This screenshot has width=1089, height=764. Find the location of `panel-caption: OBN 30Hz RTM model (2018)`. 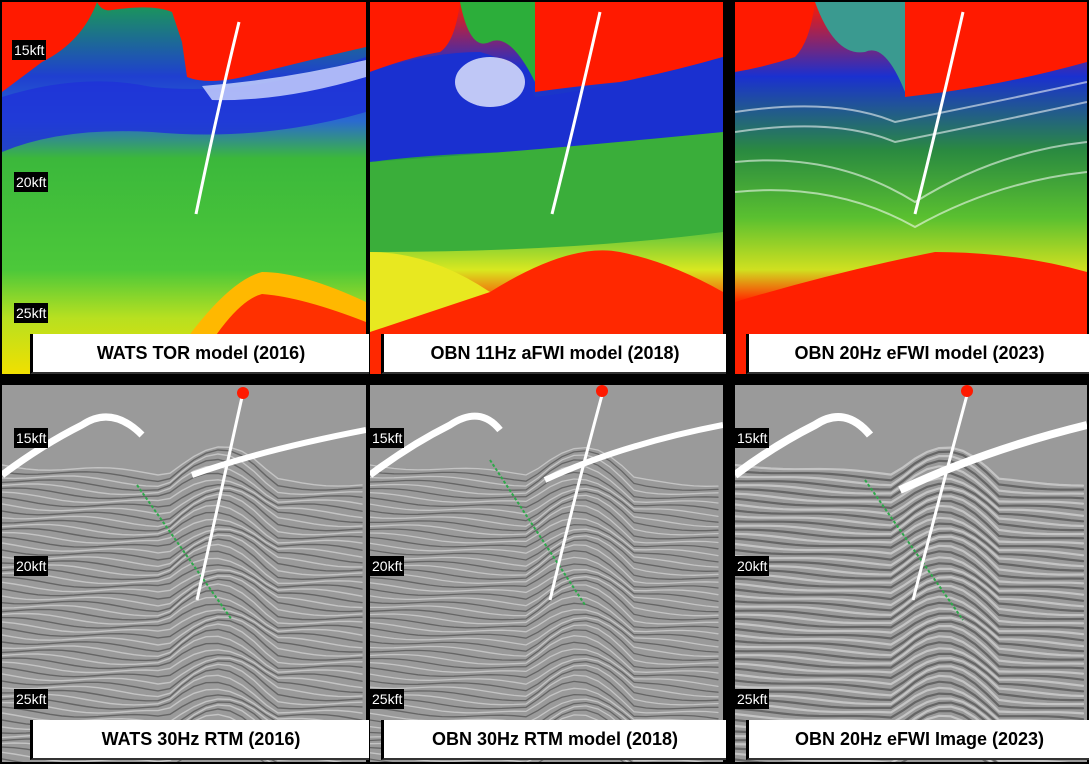

panel-caption: OBN 30Hz RTM model (2018) is located at coordinates (553, 740).